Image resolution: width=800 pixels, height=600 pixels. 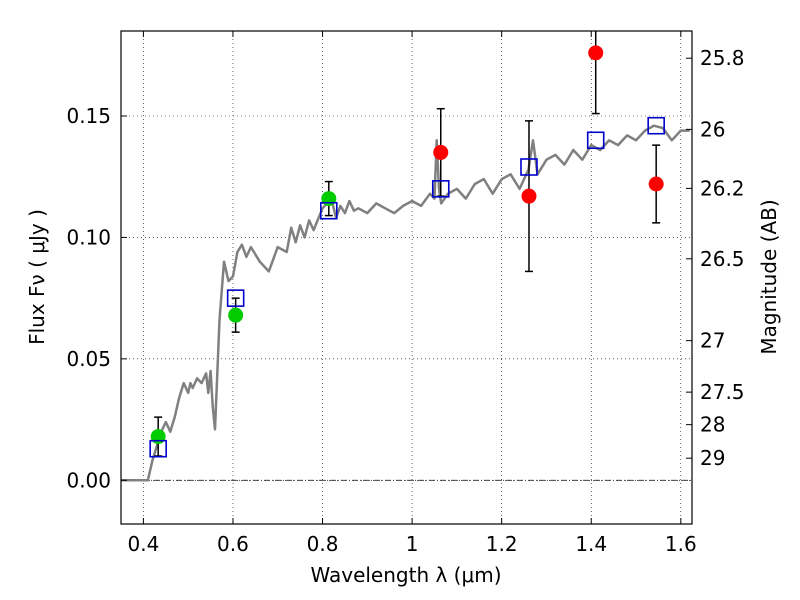 What do you see at coordinates (722, 188) in the screenshot?
I see `y2-tick-label: 26.2` at bounding box center [722, 188].